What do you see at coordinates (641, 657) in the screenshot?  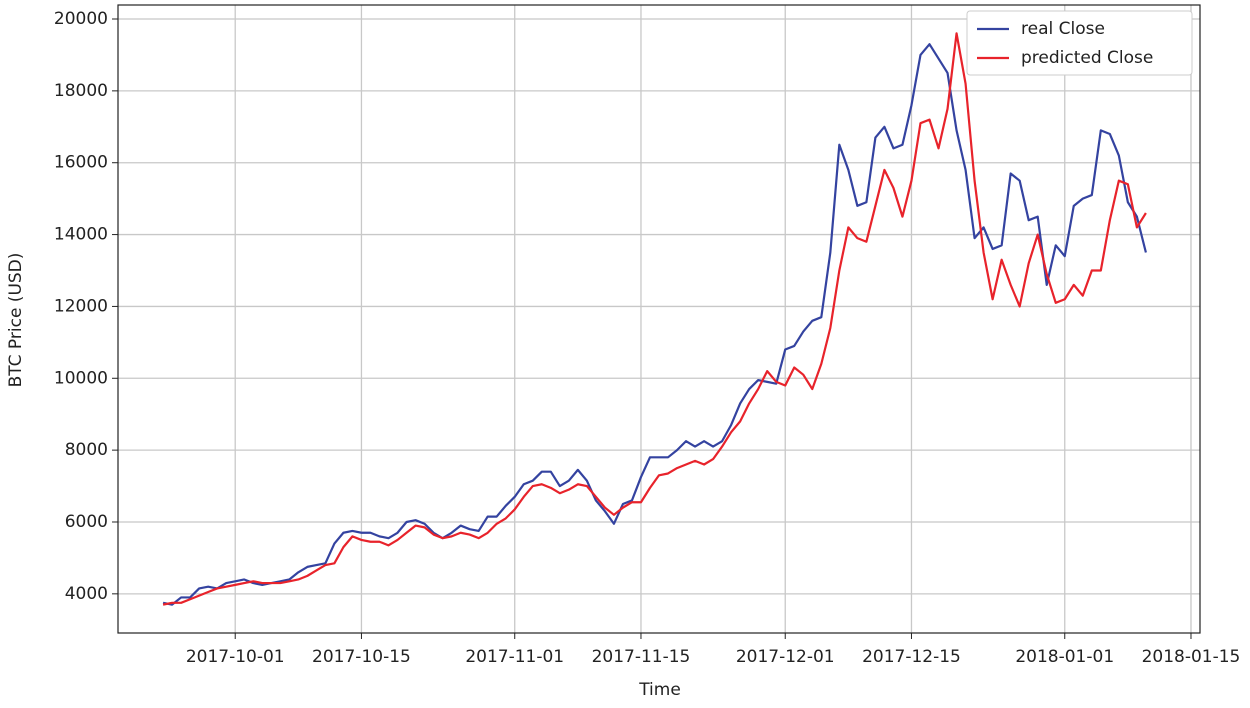 I see `x-tick-label: 2017-11-15` at bounding box center [641, 657].